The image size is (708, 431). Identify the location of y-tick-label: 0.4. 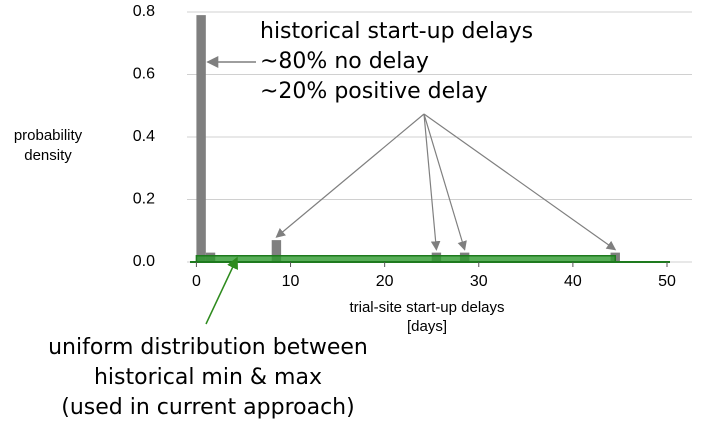
(144, 136).